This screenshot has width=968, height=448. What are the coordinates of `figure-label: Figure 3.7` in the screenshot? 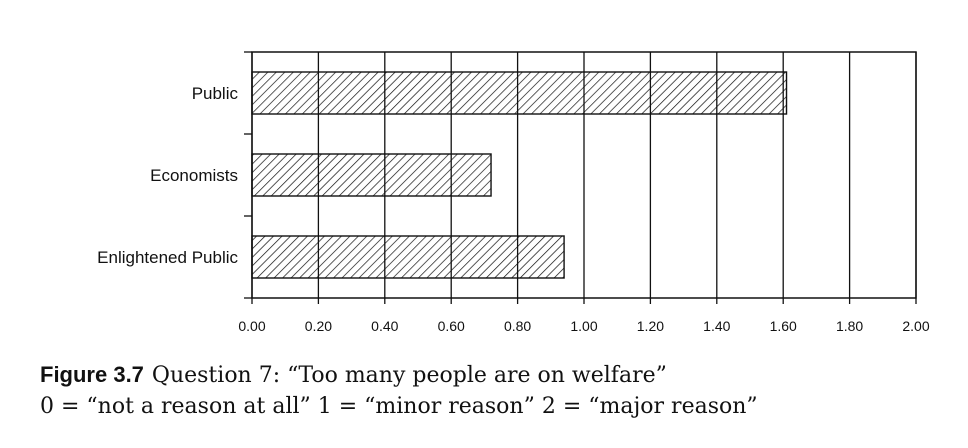 It's located at (92, 374).